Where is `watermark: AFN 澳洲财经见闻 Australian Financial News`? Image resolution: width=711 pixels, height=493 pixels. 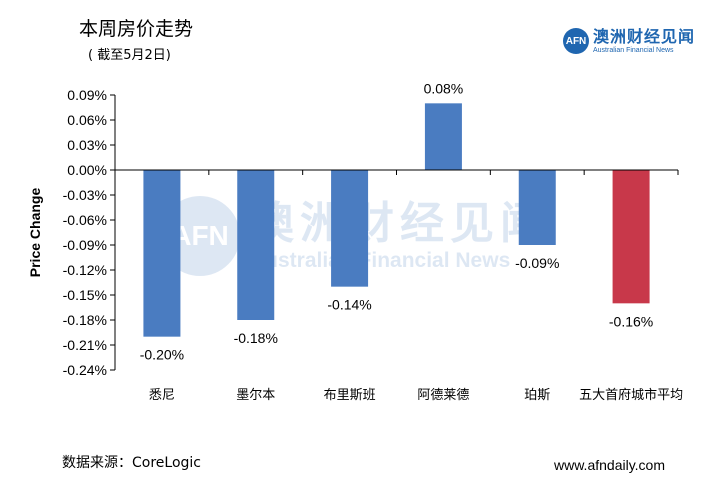 watermark: AFN 澳洲财经见闻 Australian Financial News is located at coordinates (355, 236).